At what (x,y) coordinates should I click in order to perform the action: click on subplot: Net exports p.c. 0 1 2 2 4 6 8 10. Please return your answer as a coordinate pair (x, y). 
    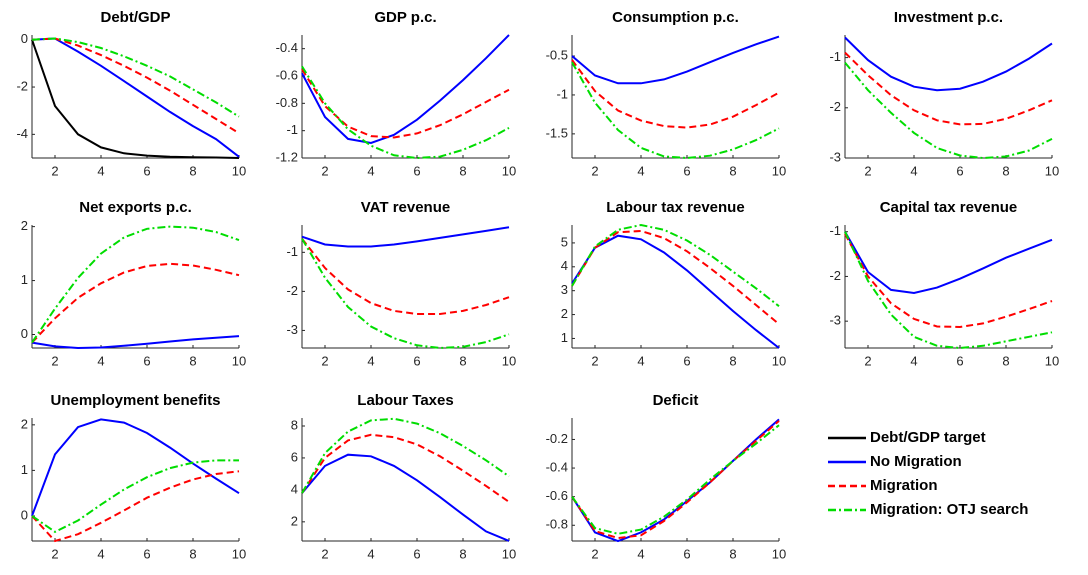
    Looking at the image, I should click on (133, 283).